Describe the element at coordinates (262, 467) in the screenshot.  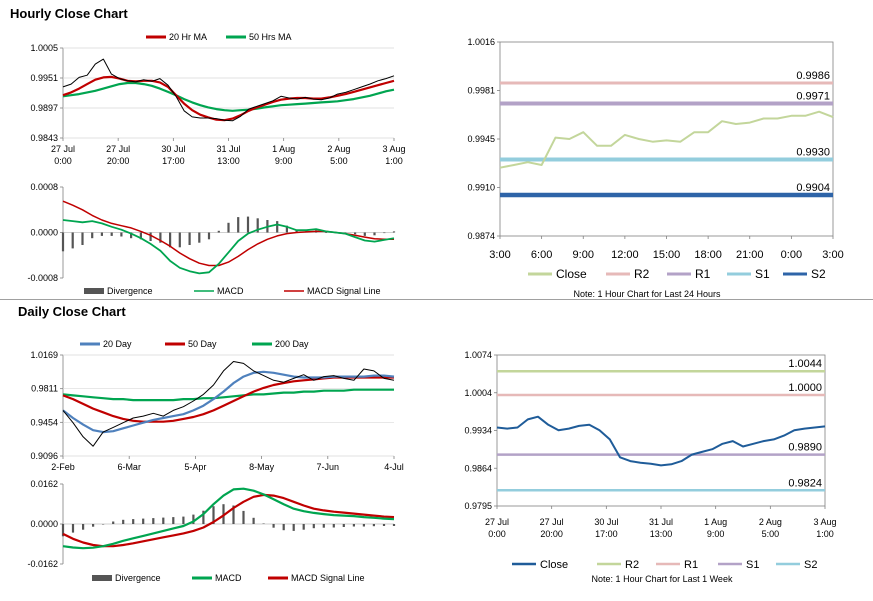
I see `daily-price-x-tick-label: 8-May` at that location.